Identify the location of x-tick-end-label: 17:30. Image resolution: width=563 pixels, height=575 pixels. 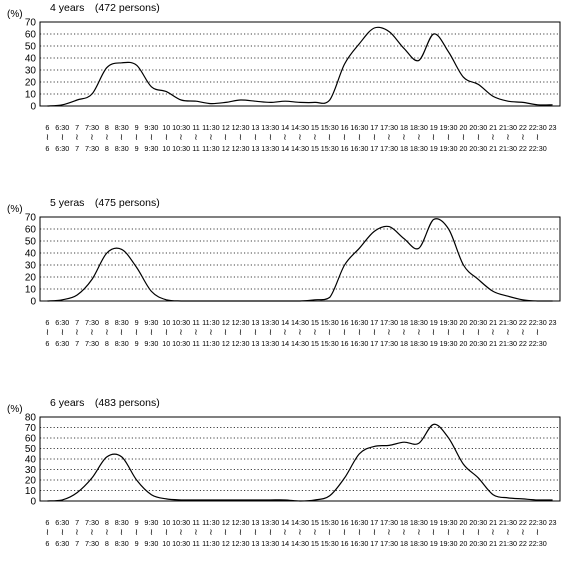
(389, 148).